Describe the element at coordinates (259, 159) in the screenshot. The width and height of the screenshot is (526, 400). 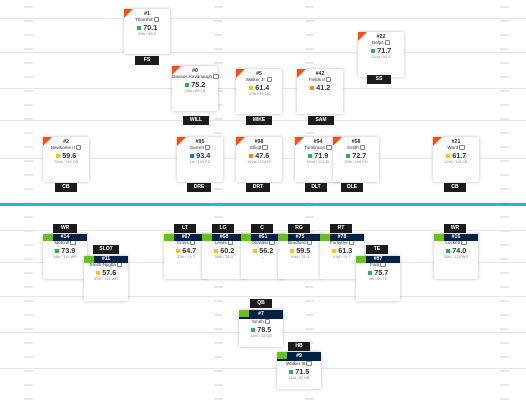
I see `player-card-elliott: #98 Elliott 47.6 101st / 124 DI` at that location.